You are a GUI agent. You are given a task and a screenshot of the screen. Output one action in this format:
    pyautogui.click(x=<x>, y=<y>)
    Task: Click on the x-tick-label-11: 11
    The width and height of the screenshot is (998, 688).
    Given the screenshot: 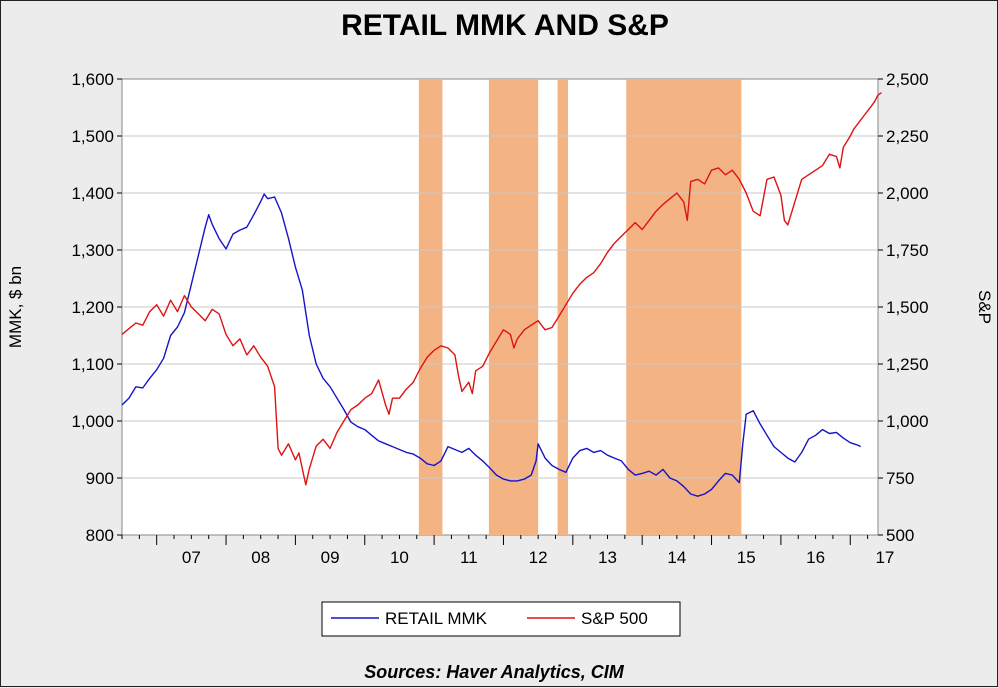 What is the action you would take?
    pyautogui.click(x=469, y=557)
    